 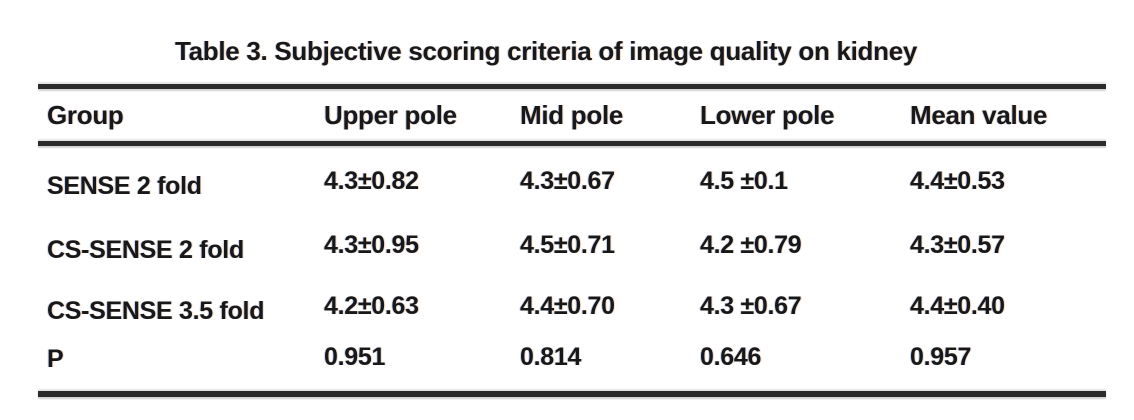 I want to click on table-cell: 4.2±0.63, so click(x=371, y=305).